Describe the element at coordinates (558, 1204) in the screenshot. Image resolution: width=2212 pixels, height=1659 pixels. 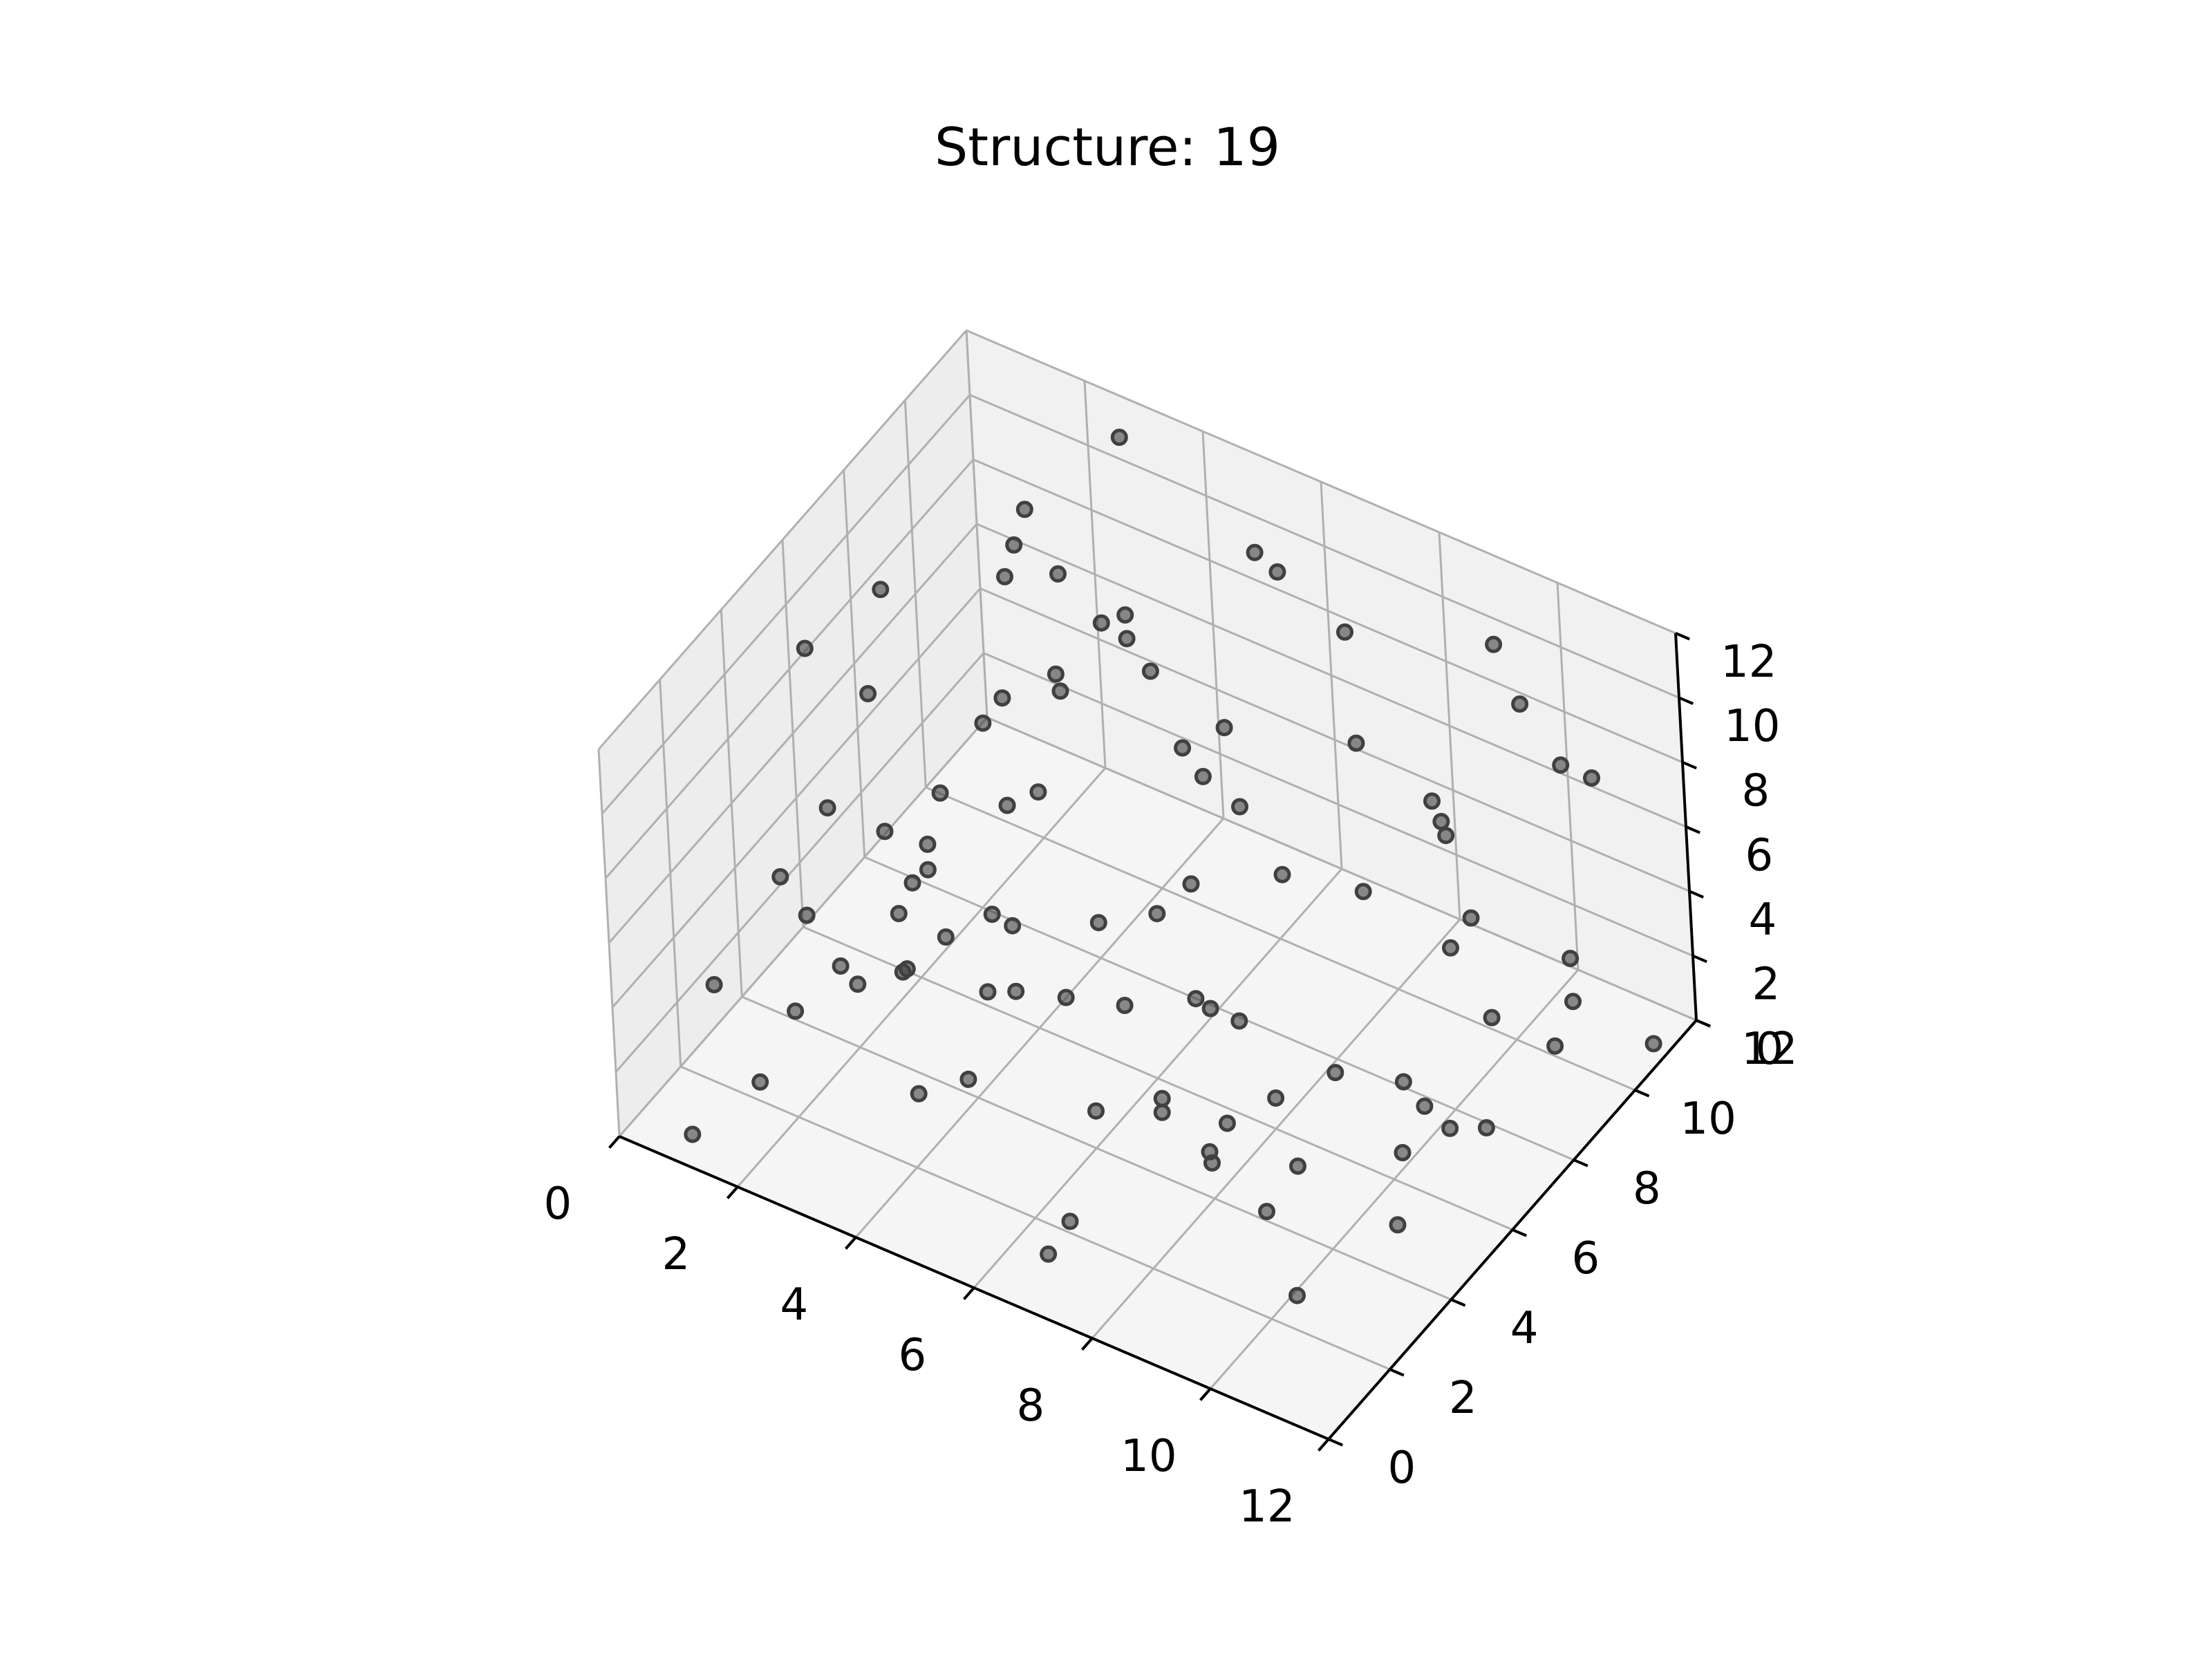
I see `x-tick-label: 0` at that location.